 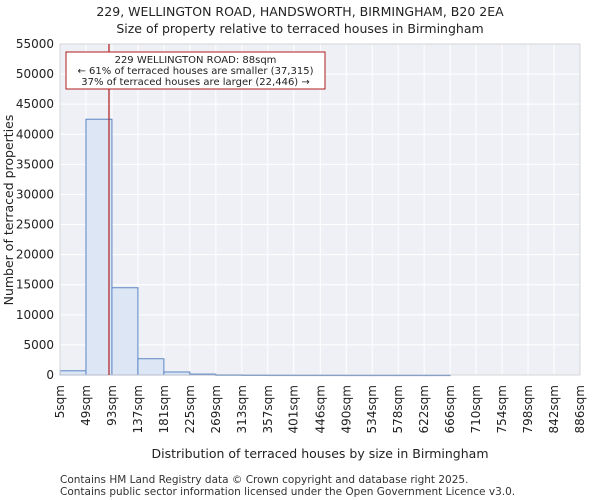 I want to click on y-tick-label: 55000, so click(x=35, y=44).